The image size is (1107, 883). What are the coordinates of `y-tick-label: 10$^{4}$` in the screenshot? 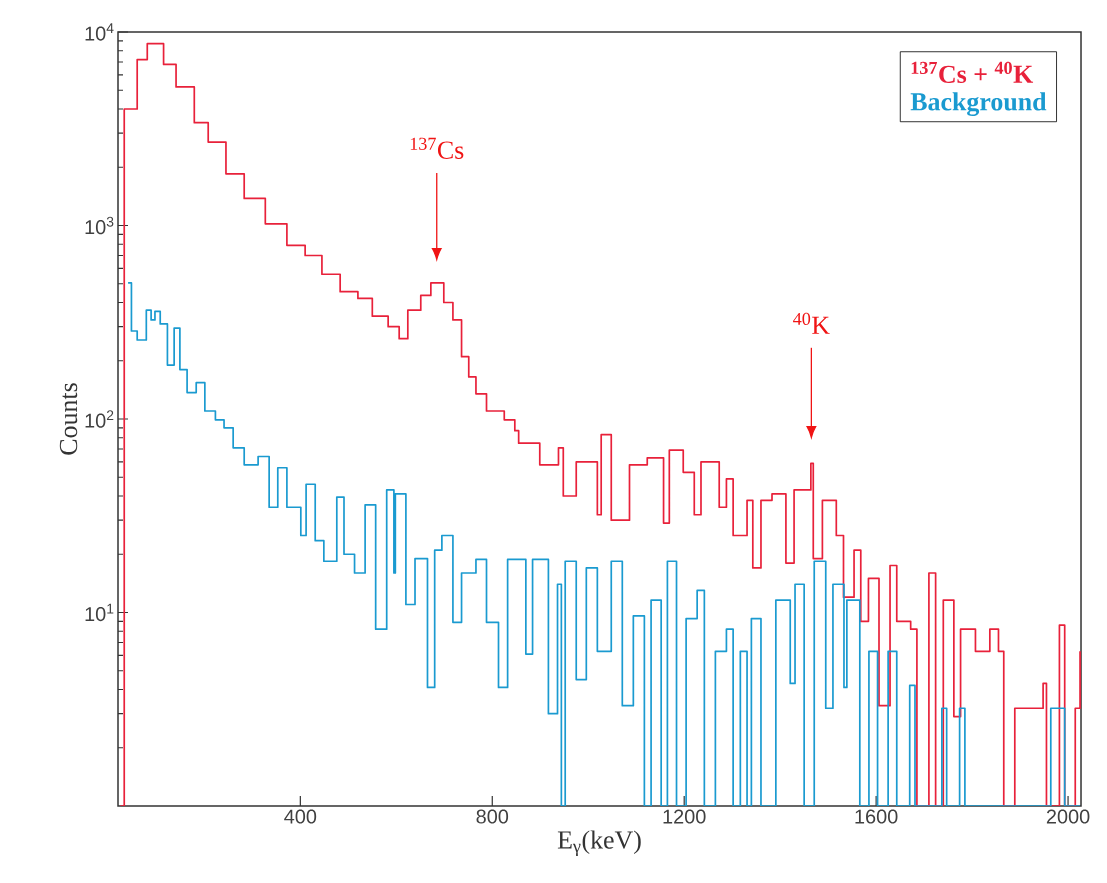 It's located at (99, 32).